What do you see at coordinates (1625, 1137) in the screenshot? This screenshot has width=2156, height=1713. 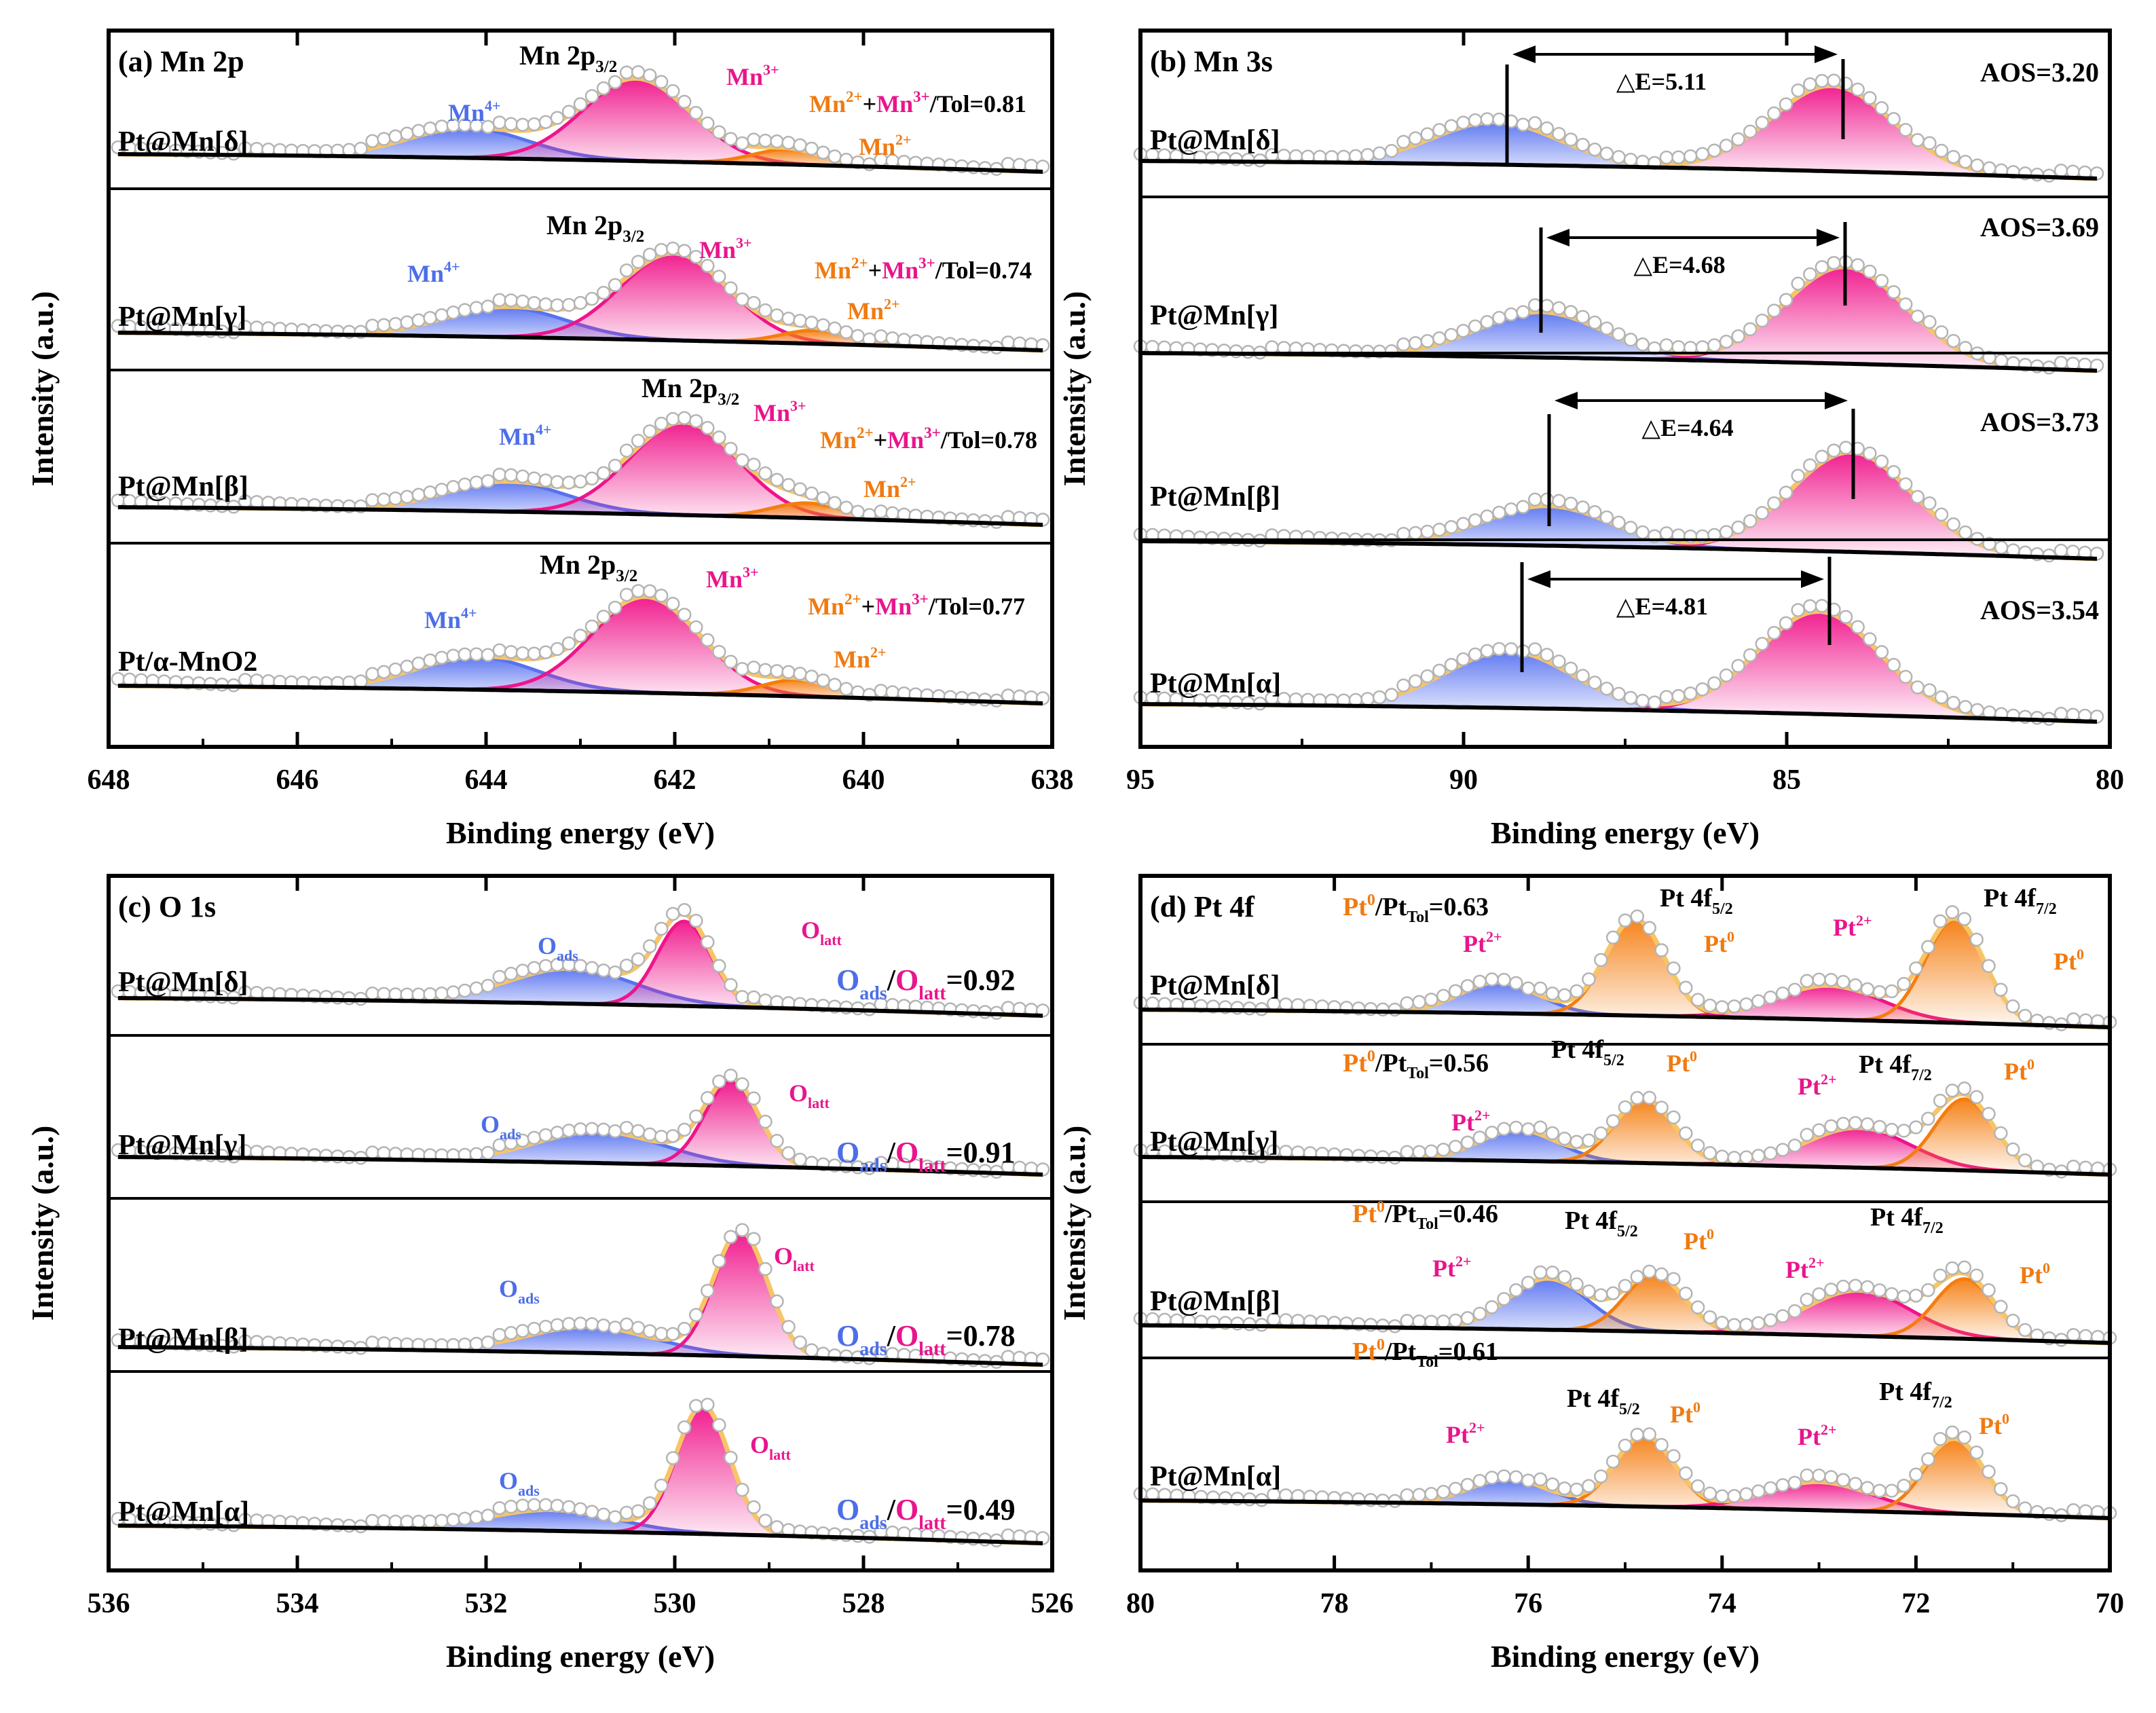 I see `peak-fill-74.8` at bounding box center [1625, 1137].